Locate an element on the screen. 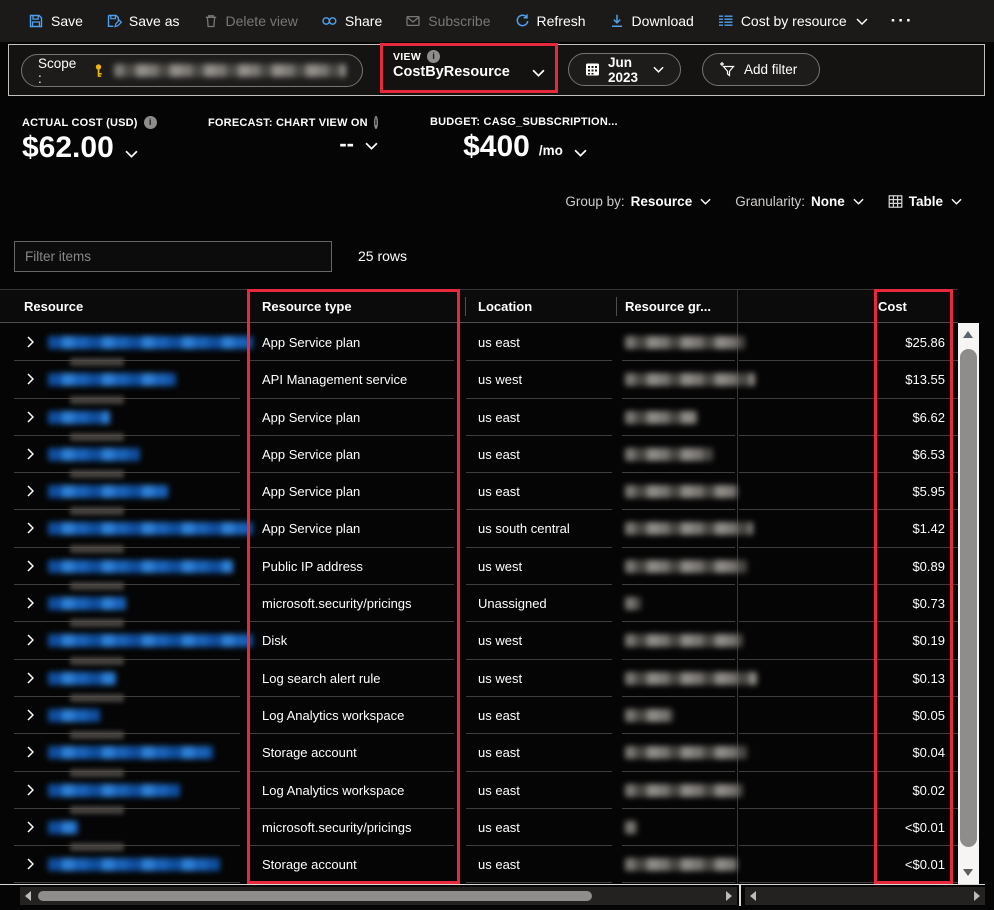 Image resolution: width=994 pixels, height=910 pixels. cost-cell: $0.73 is located at coordinates (928, 604).